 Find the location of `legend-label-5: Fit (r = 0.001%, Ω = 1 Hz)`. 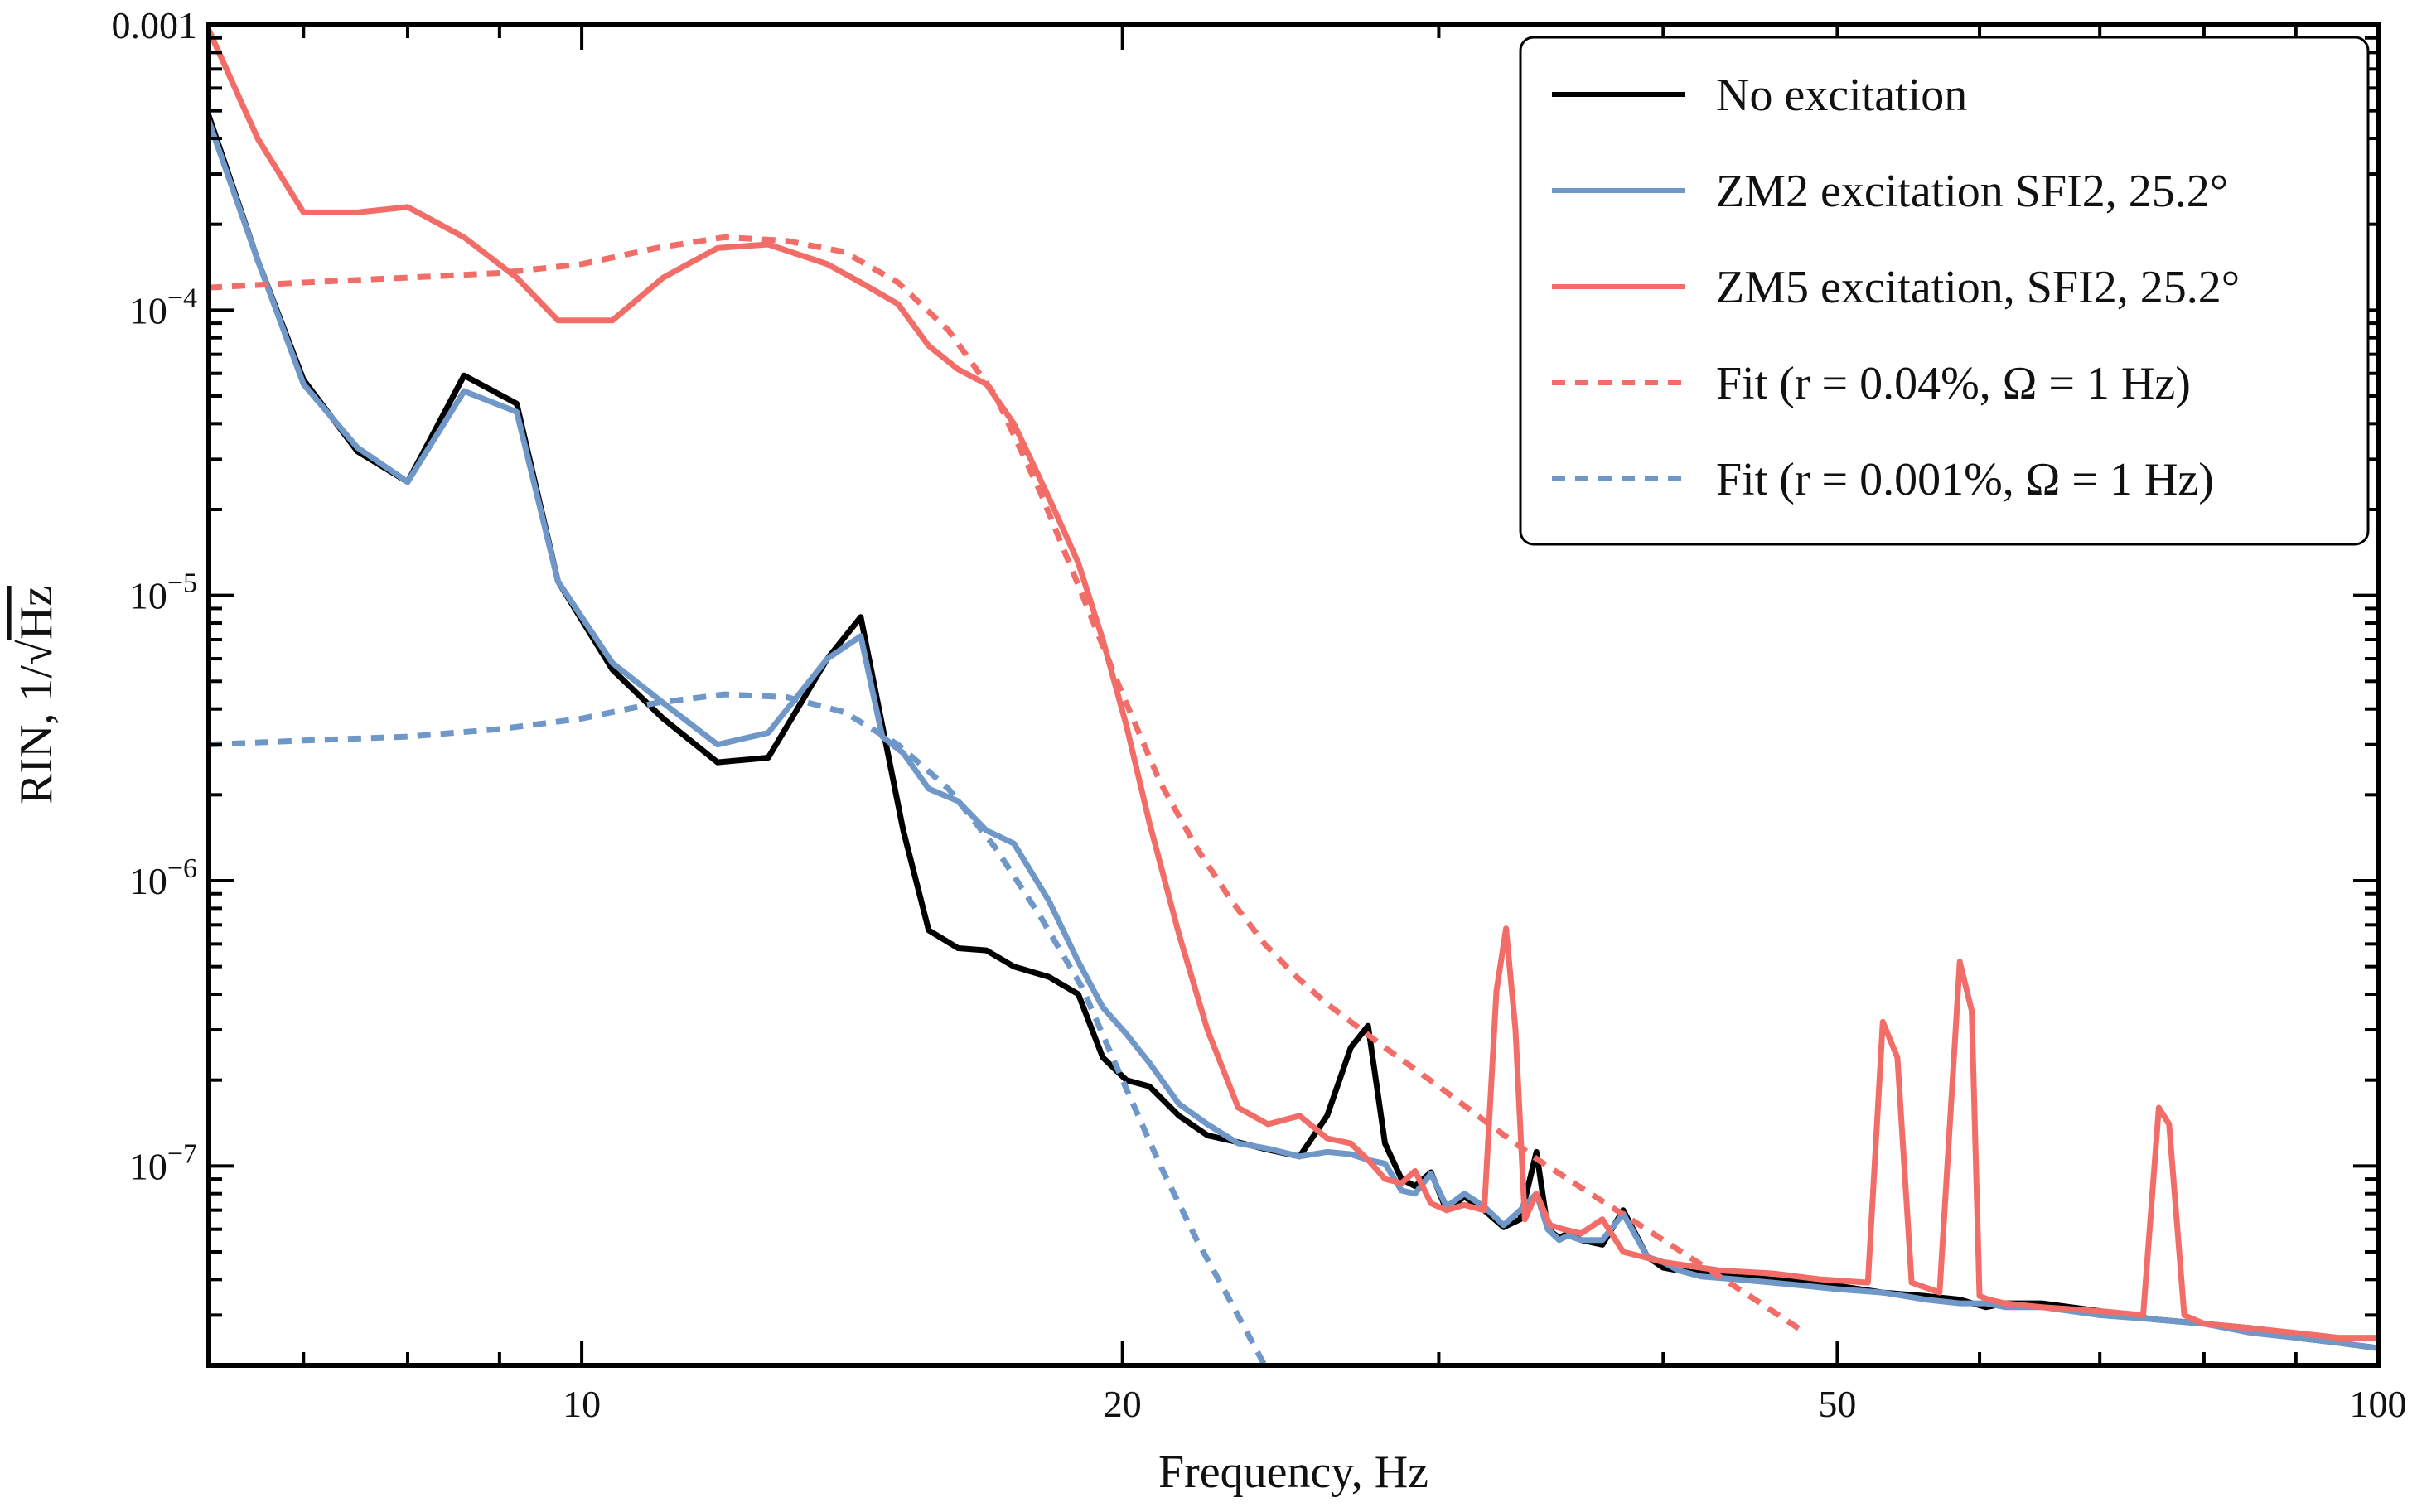

legend-label-5: Fit (r = 0.001%, Ω = 1 Hz) is located at coordinates (1965, 479).